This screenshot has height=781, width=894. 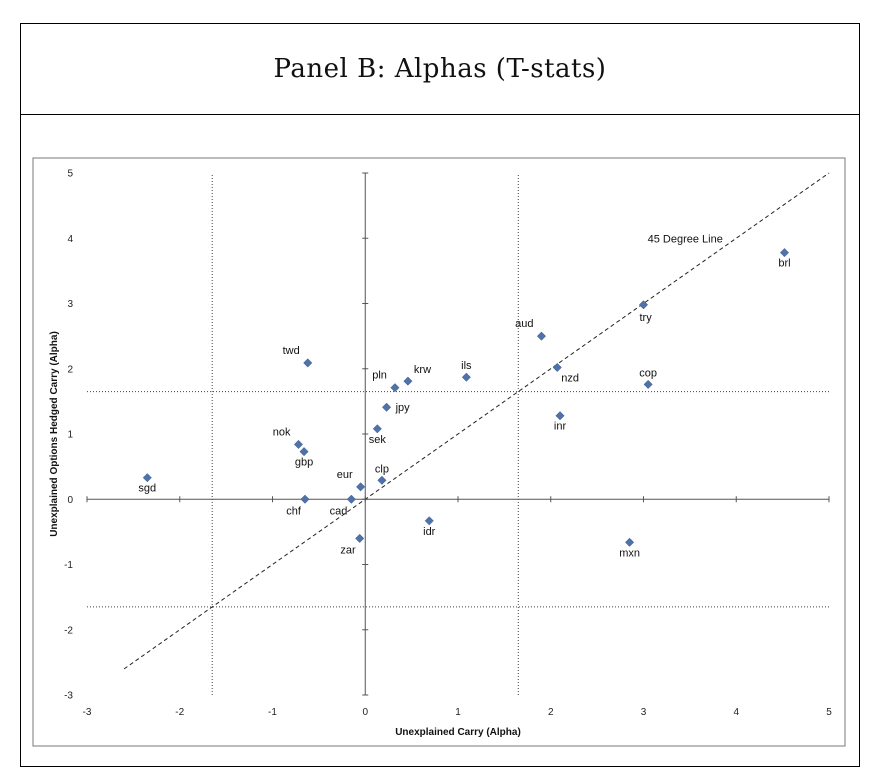 What do you see at coordinates (147, 489) in the screenshot?
I see `point-label-sgd: sgd` at bounding box center [147, 489].